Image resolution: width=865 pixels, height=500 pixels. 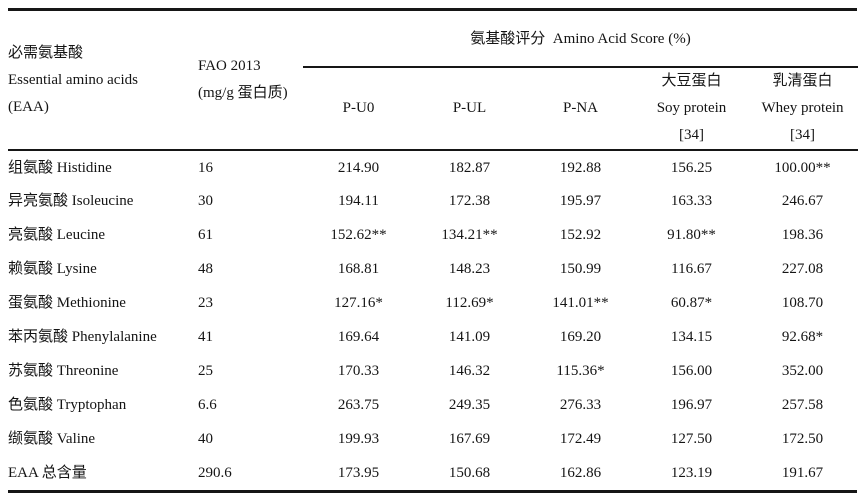 What do you see at coordinates (358, 371) in the screenshot?
I see `score-value-cell-p-u0: 170.33` at bounding box center [358, 371].